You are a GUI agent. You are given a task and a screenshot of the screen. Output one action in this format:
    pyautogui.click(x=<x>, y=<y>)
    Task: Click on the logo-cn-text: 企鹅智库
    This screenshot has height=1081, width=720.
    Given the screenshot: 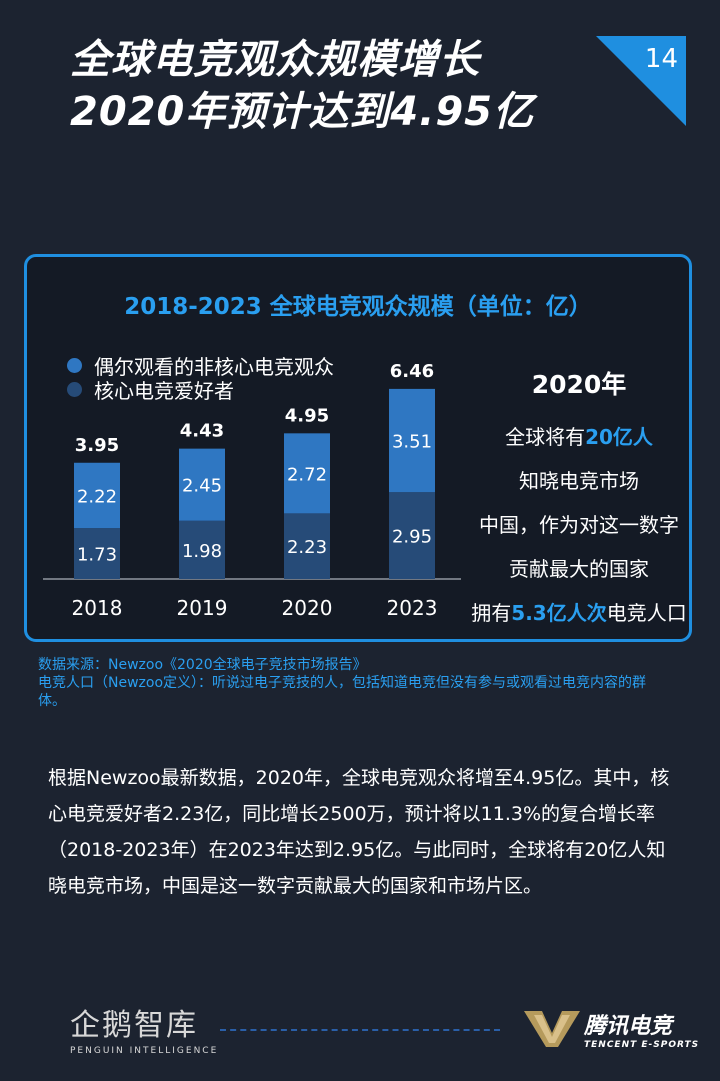 What is the action you would take?
    pyautogui.click(x=134, y=1025)
    